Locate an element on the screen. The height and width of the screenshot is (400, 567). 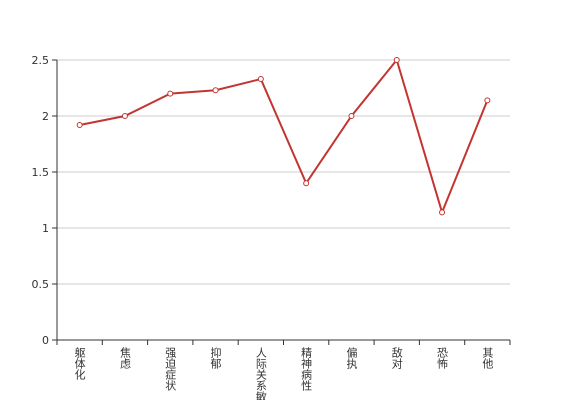
x-tick-label: 其他 is located at coordinates (487, 358).